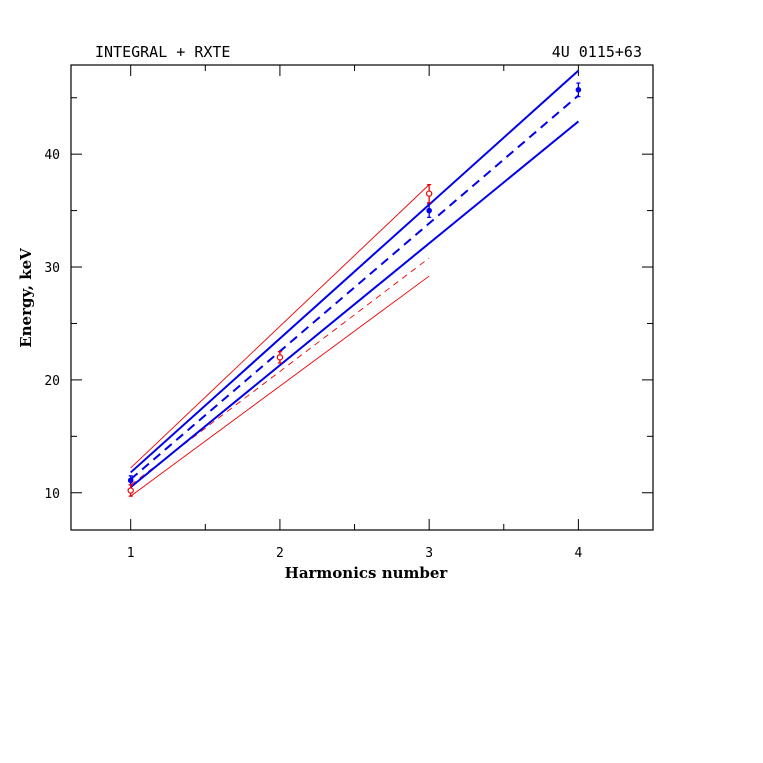  What do you see at coordinates (131, 553) in the screenshot?
I see `x-tick-label: 1` at bounding box center [131, 553].